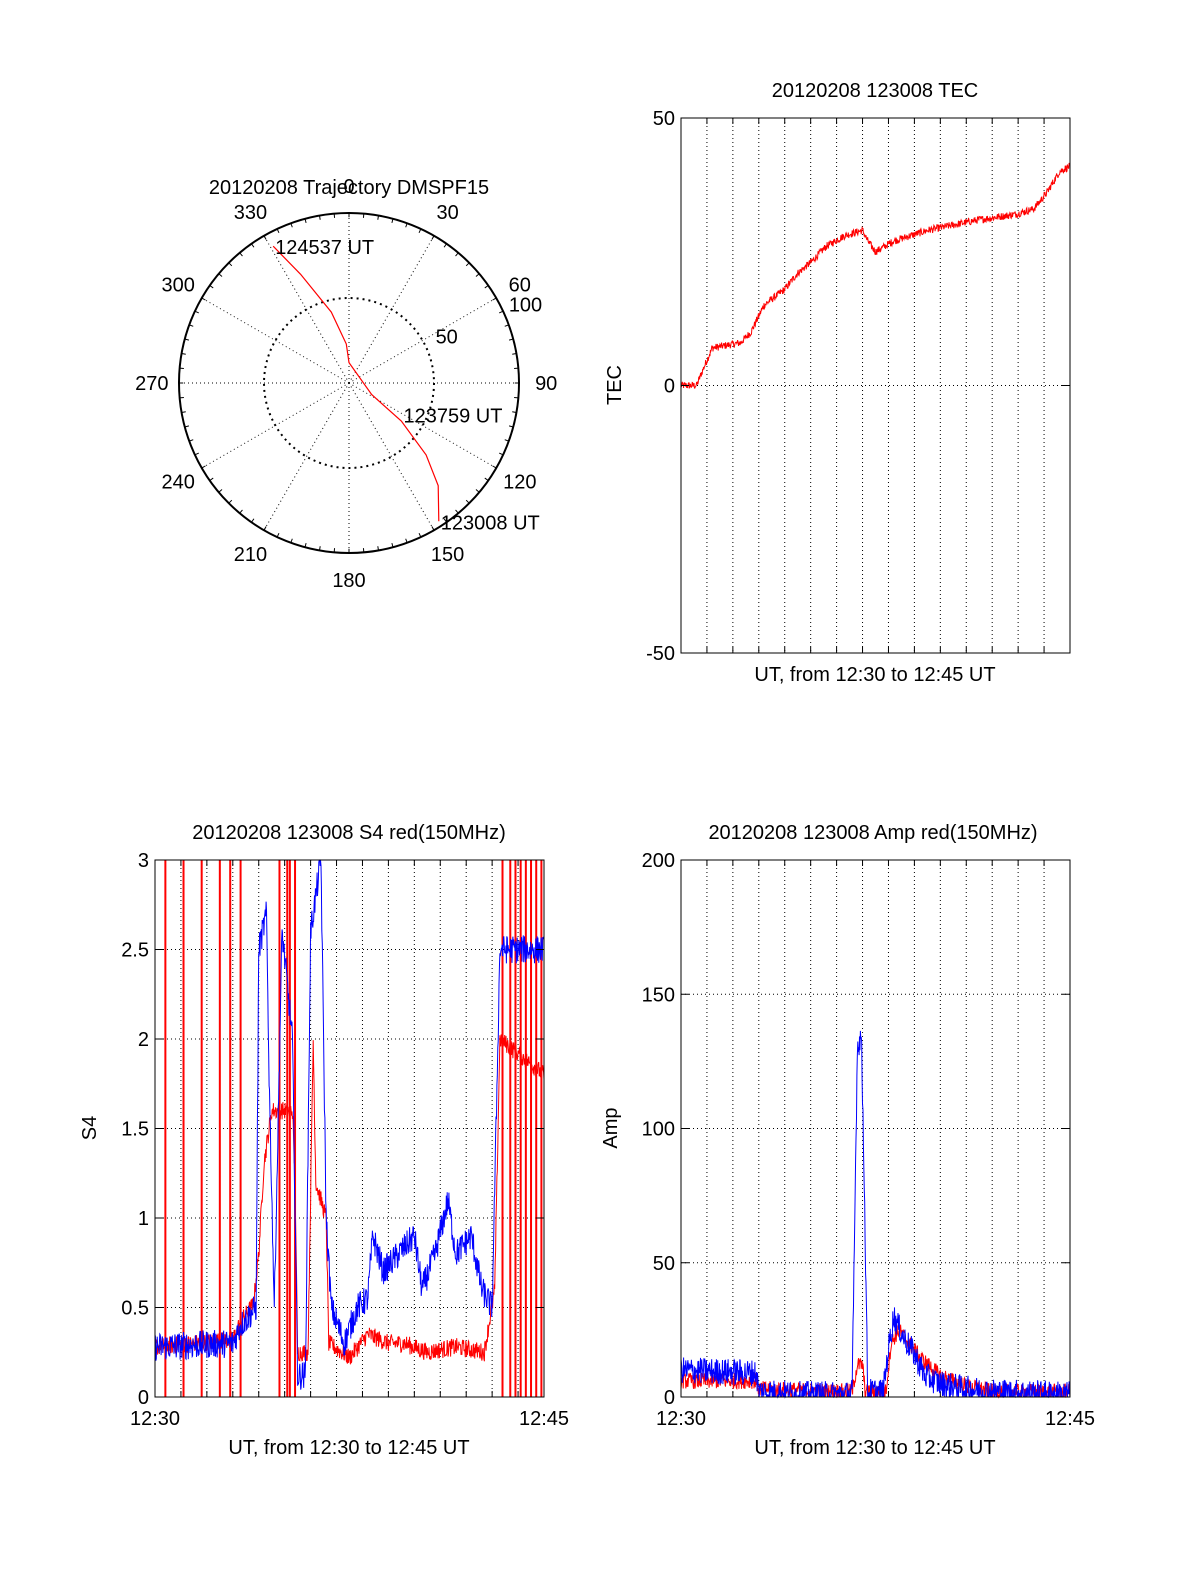 Image resolution: width=1200 pixels, height=1575 pixels. I want to click on amp-title: 20120208 123008 Amp red(150MHz), so click(872, 833).